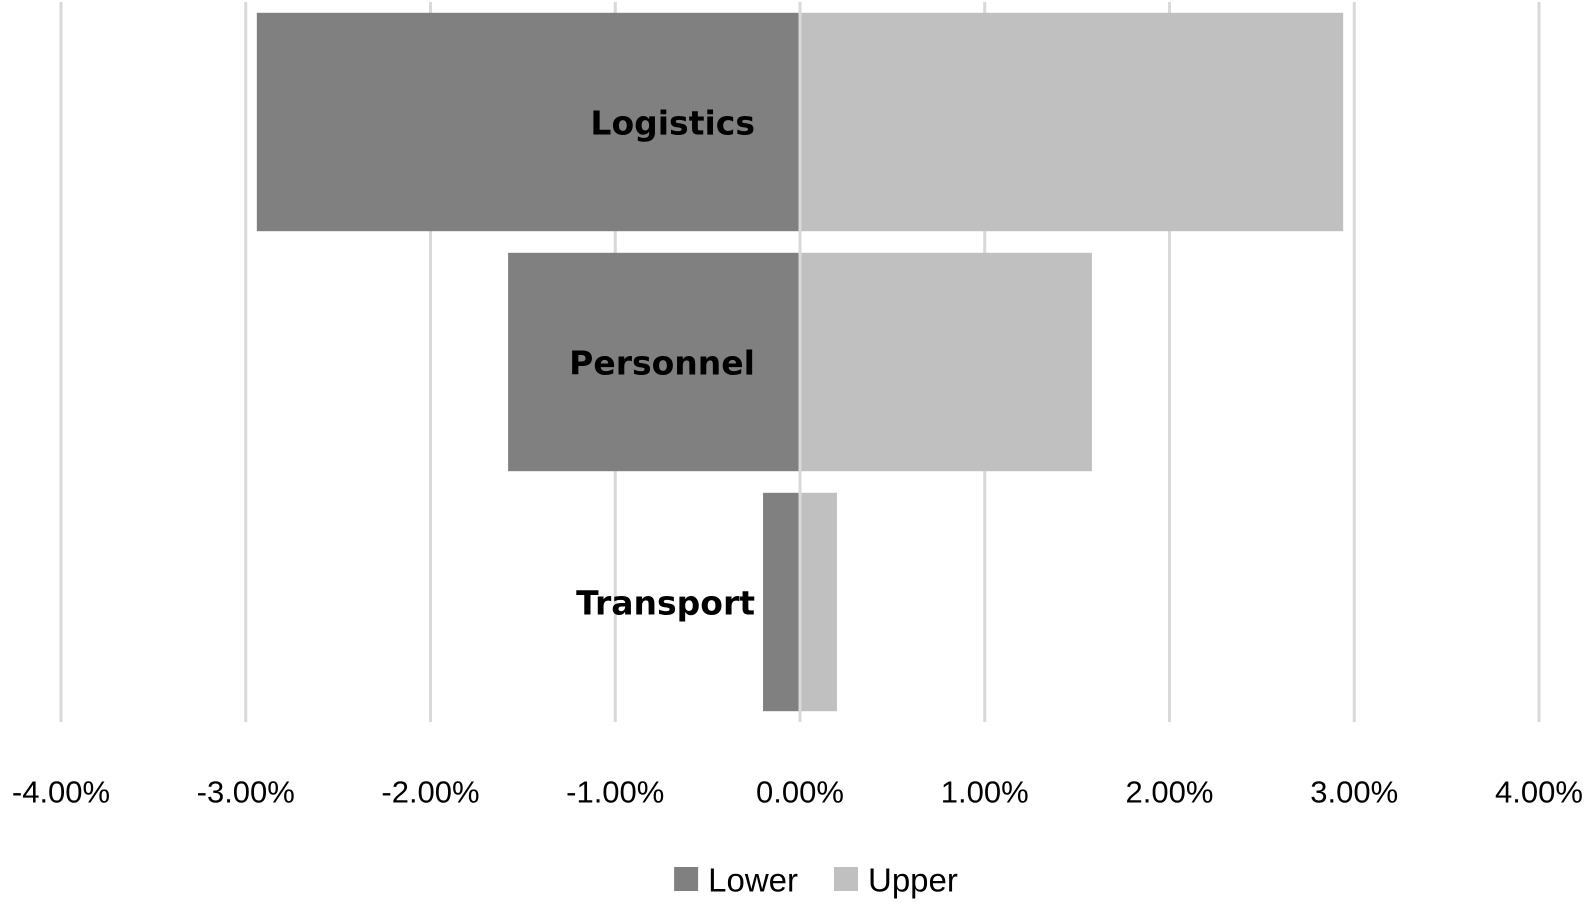 The width and height of the screenshot is (1592, 904). Describe the element at coordinates (528, 122) in the screenshot. I see `bar-lower-logistics` at that location.